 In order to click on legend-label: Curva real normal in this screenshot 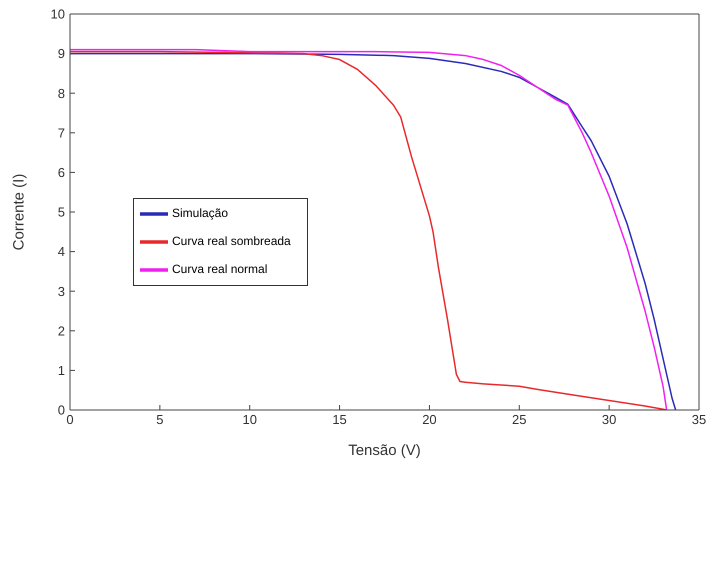, I will do `click(220, 269)`.